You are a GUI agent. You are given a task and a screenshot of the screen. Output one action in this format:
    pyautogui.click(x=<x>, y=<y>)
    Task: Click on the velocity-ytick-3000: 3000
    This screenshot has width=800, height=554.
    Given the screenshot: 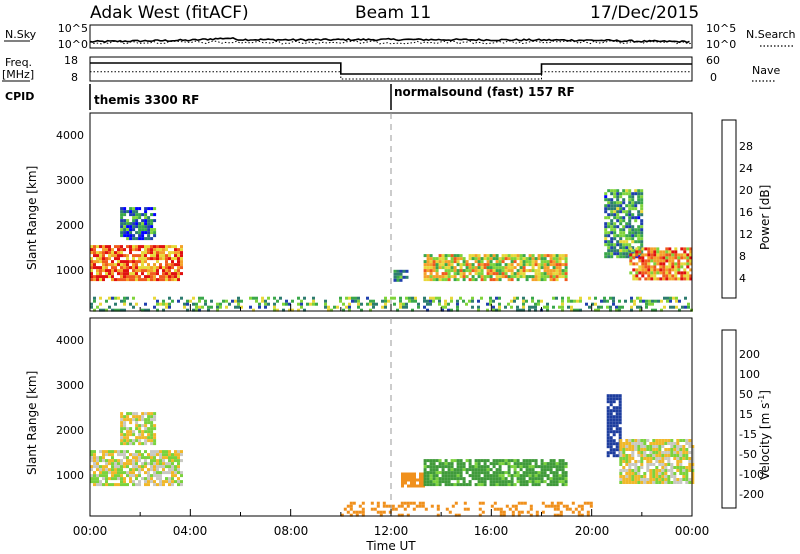 What is the action you would take?
    pyautogui.click(x=70, y=385)
    